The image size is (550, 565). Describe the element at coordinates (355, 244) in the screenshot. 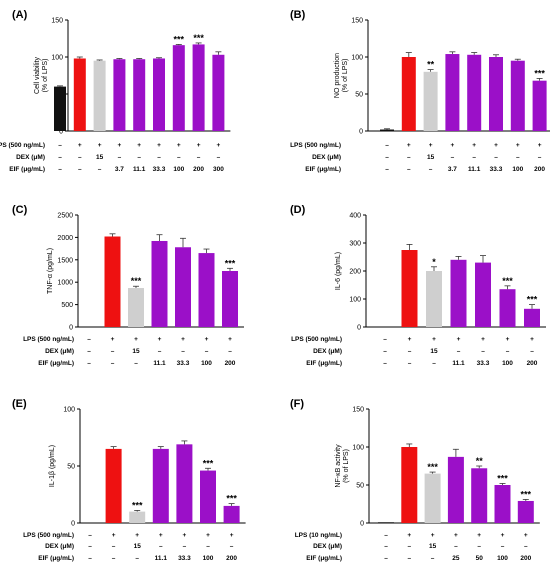

I see `y-tick-label: 300` at that location.